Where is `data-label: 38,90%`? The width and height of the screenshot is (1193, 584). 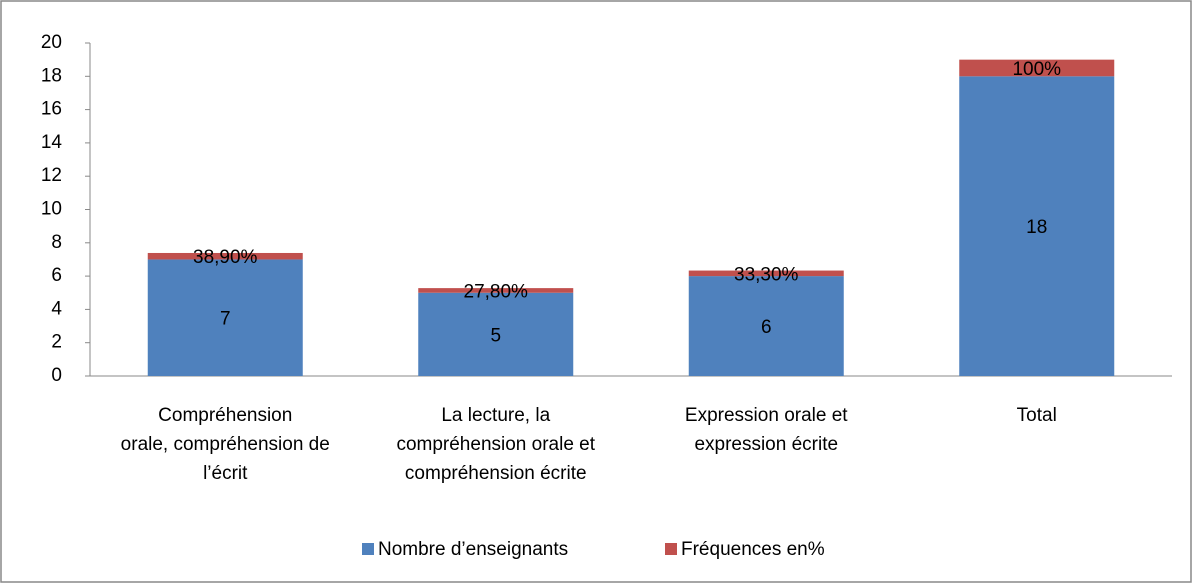
data-label: 38,90% is located at coordinates (225, 257).